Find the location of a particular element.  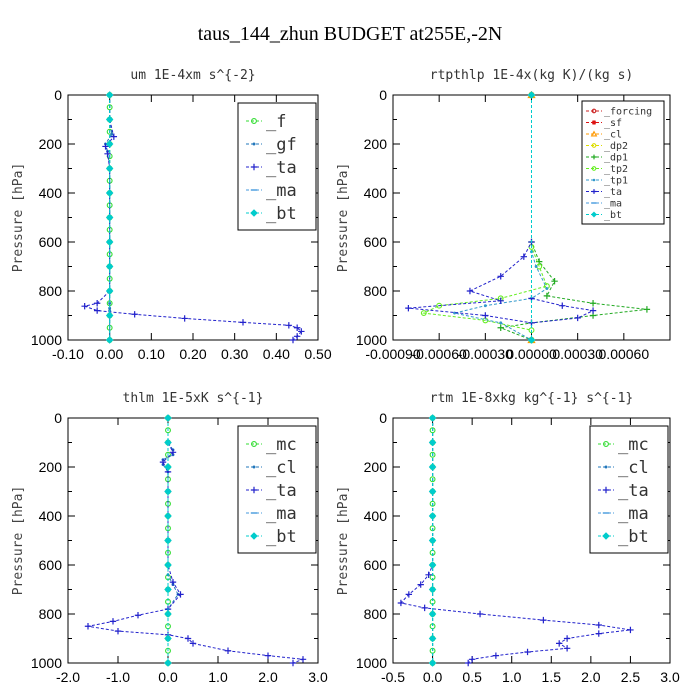

legend: _mc _cl _ta _ma _bt is located at coordinates (629, 489).